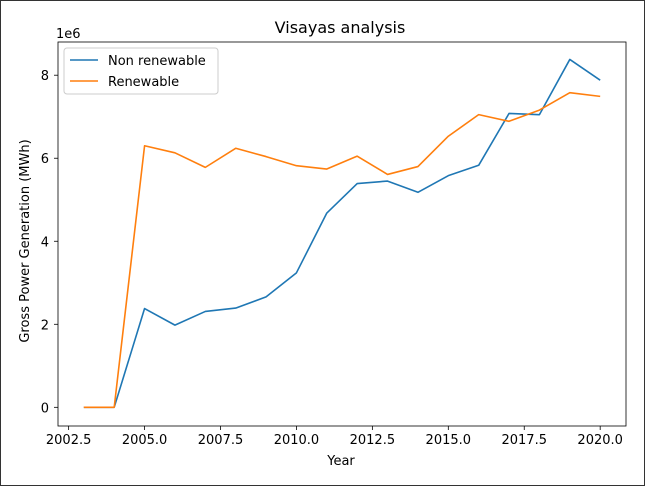  I want to click on x-tick-label: 2020.0, so click(600, 440).